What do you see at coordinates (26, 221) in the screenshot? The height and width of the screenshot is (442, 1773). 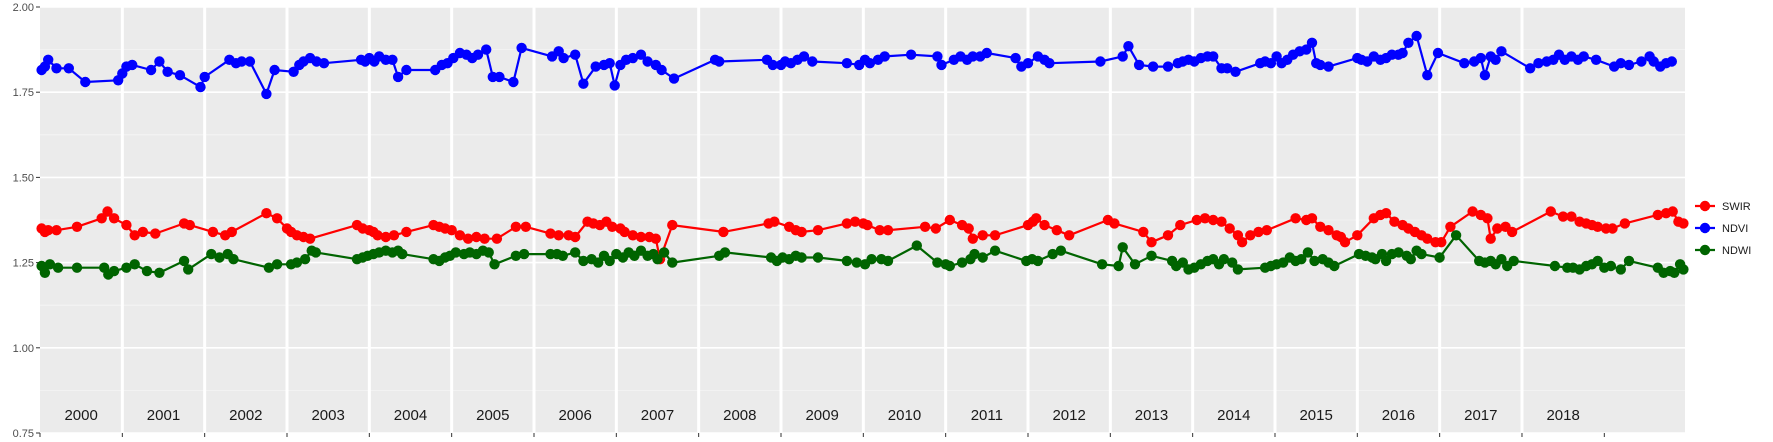 I see `y-axis: 0.75 1.00 1.25 1.50 1.75 2.00` at bounding box center [26, 221].